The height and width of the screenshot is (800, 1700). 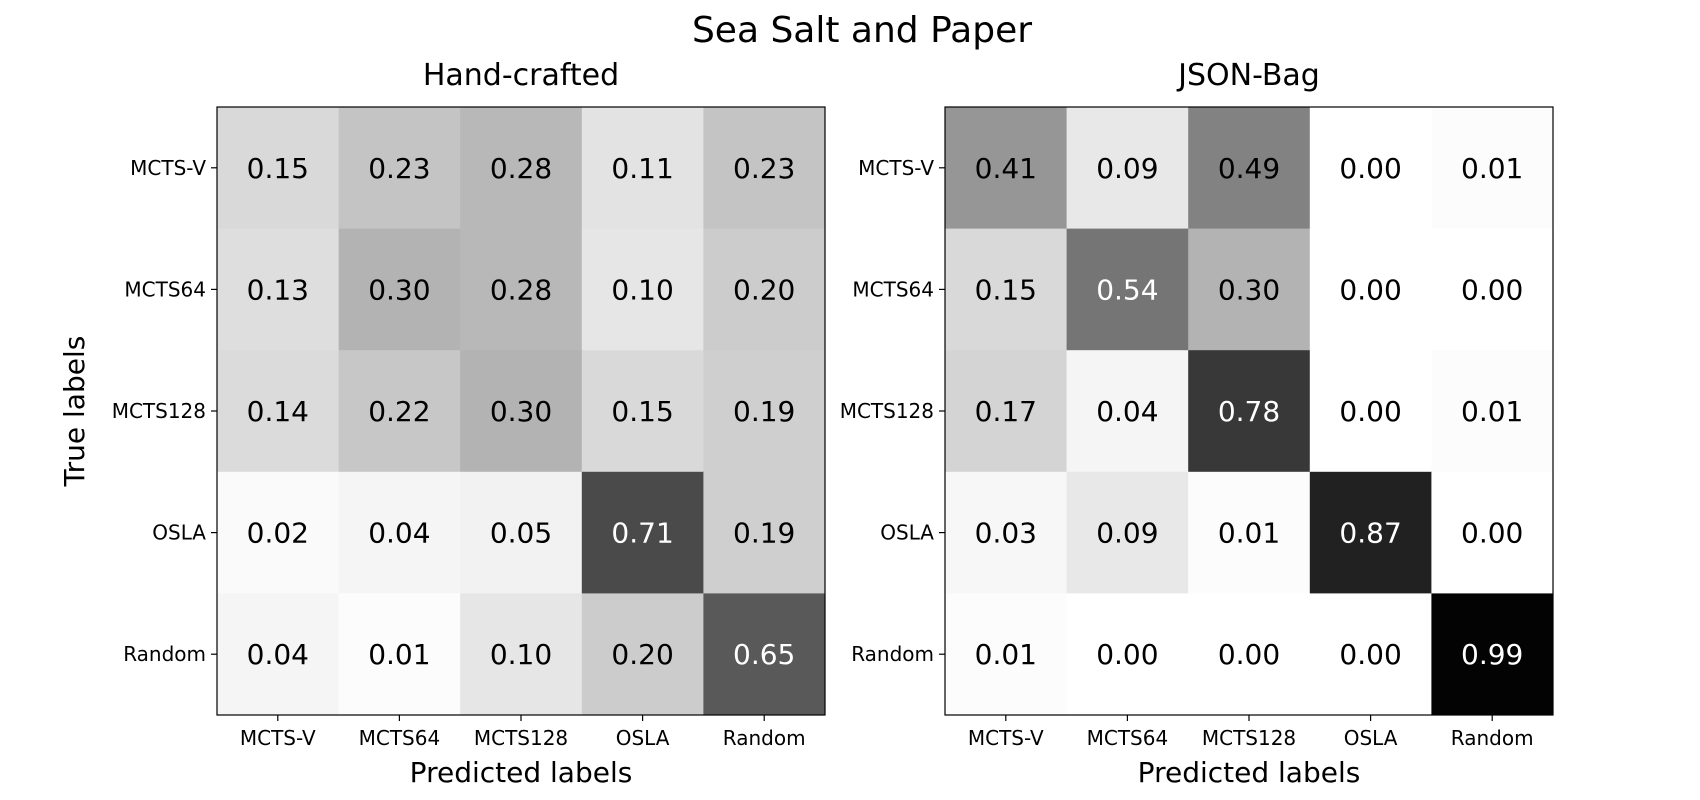 What do you see at coordinates (159, 411) in the screenshot?
I see `y-tick-label: MCTS128` at bounding box center [159, 411].